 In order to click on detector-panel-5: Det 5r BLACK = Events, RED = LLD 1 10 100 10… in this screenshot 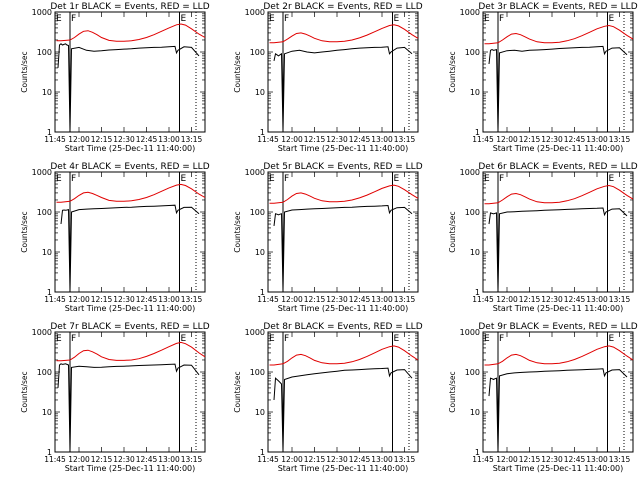, I will do `click(328, 237)`.